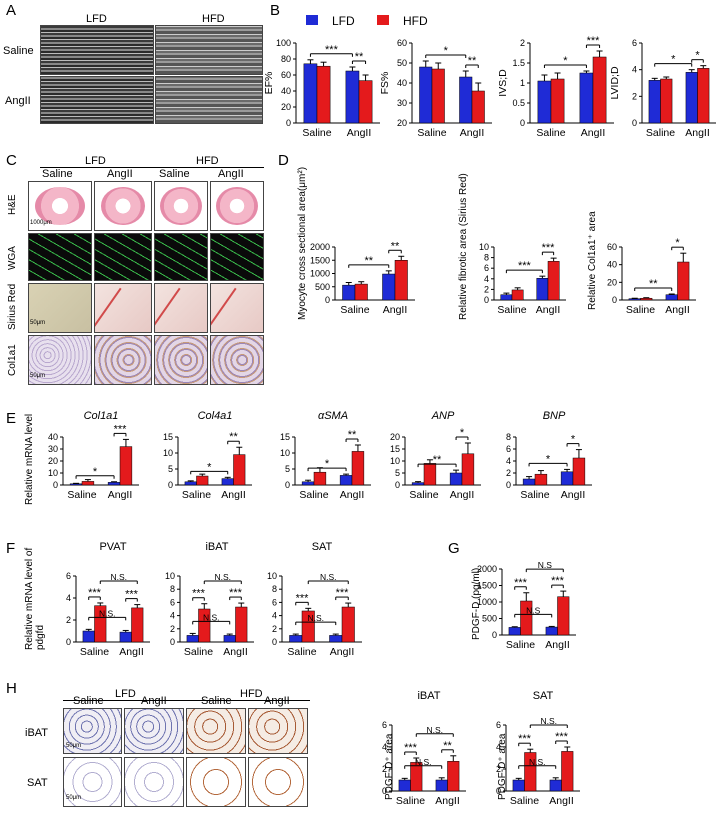 The width and height of the screenshot is (723, 813). Describe the element at coordinates (11, 10) in the screenshot. I see `panel-label-a: A` at that location.